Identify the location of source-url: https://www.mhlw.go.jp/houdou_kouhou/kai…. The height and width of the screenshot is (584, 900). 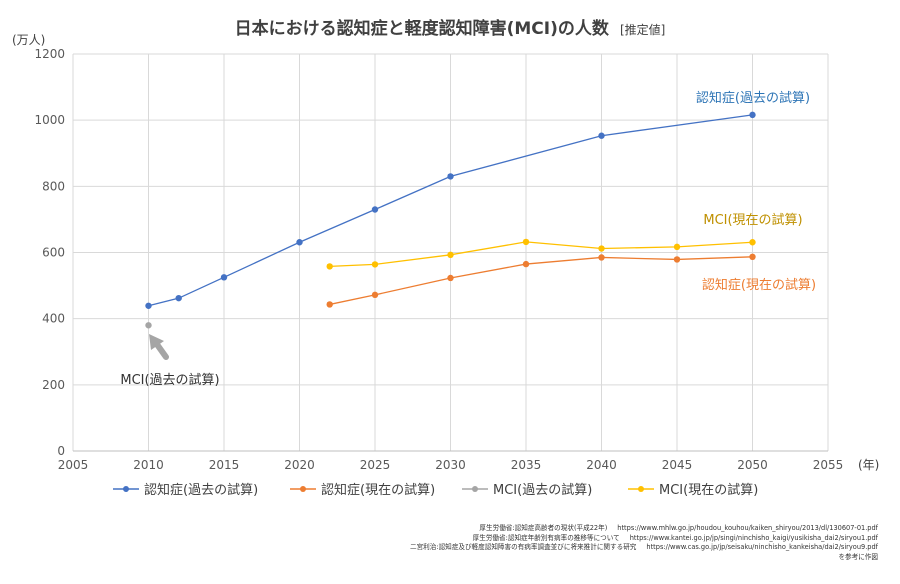
(747, 528).